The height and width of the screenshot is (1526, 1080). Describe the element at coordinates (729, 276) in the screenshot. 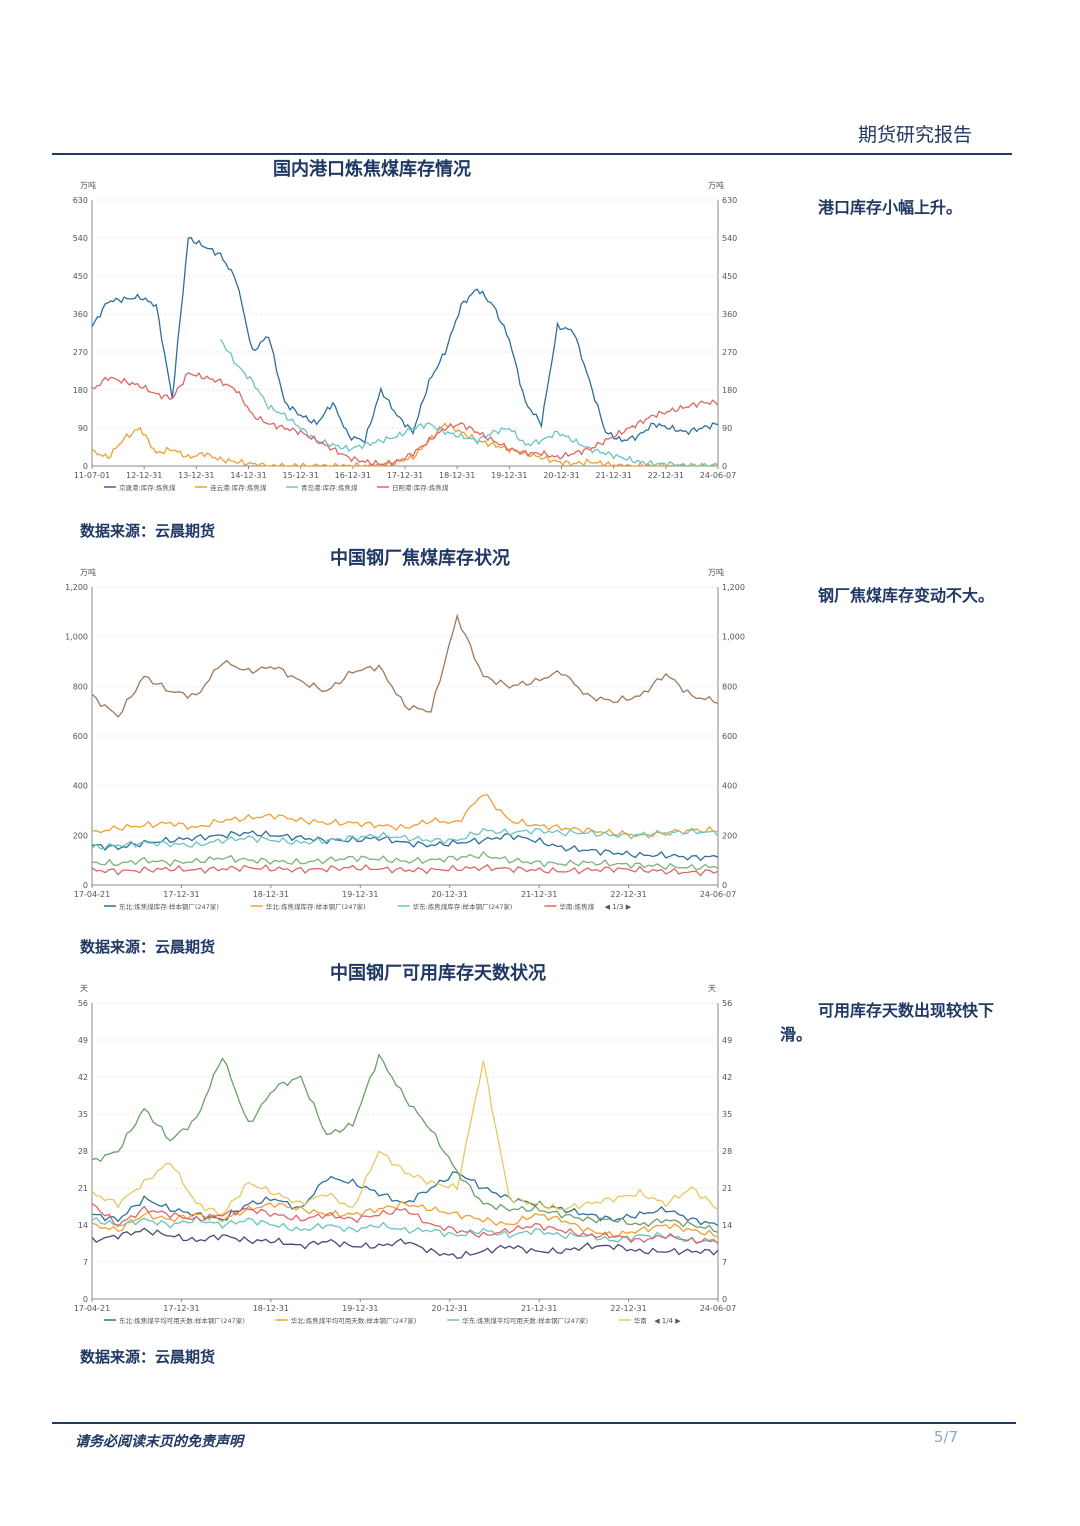

I see `y-tick-label-right: 450` at that location.